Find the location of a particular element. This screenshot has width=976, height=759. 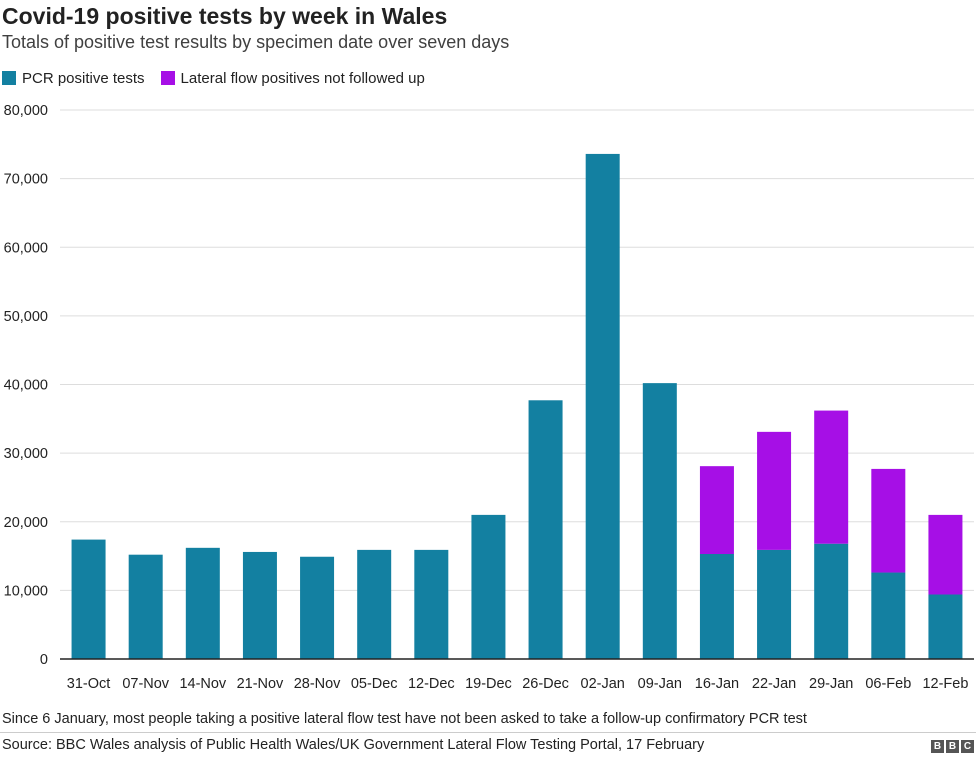

footer-divider is located at coordinates (488, 732).